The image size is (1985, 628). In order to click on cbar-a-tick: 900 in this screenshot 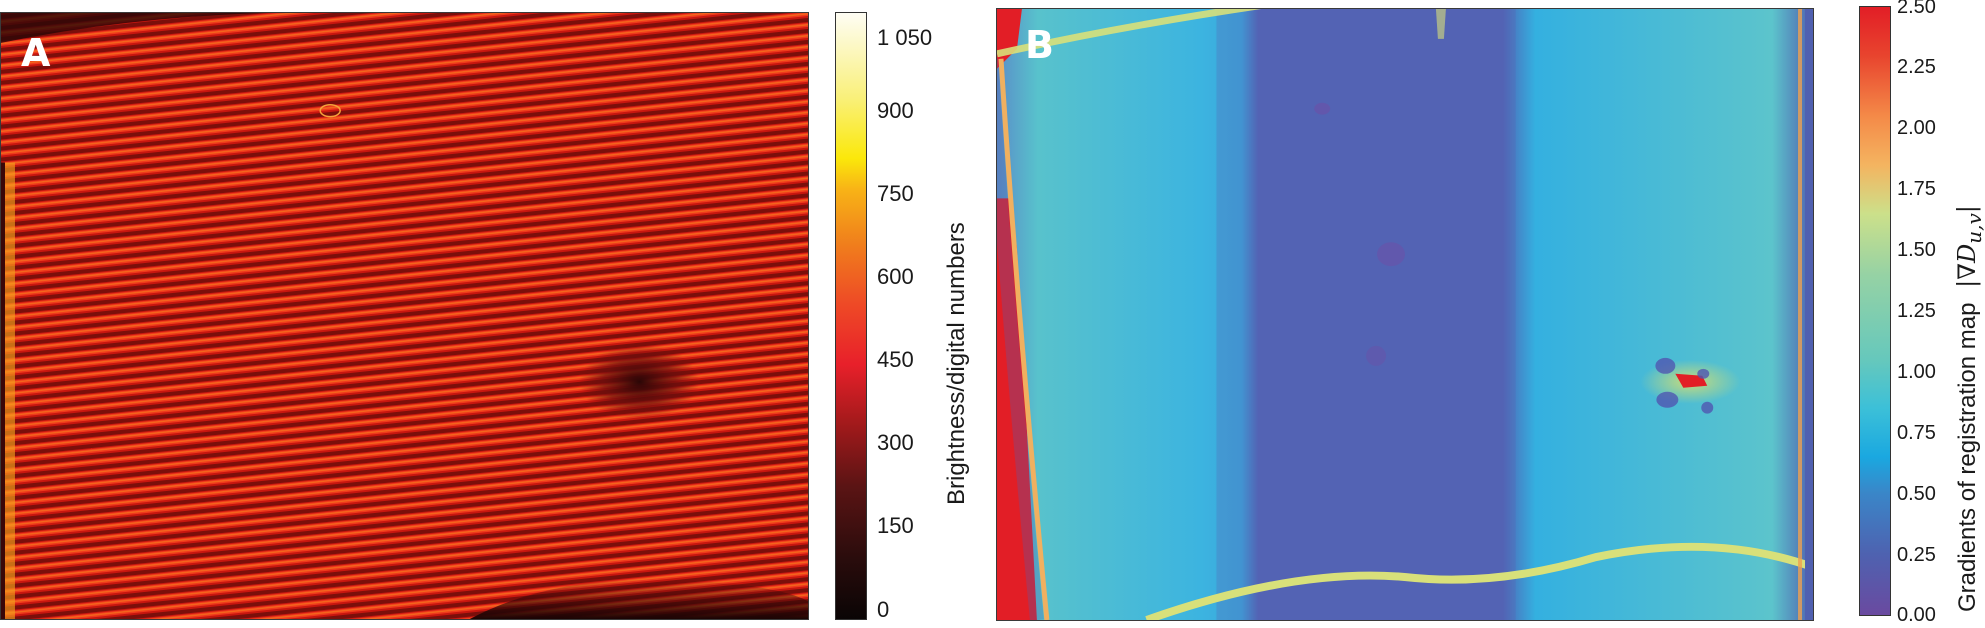, I will do `click(895, 110)`.